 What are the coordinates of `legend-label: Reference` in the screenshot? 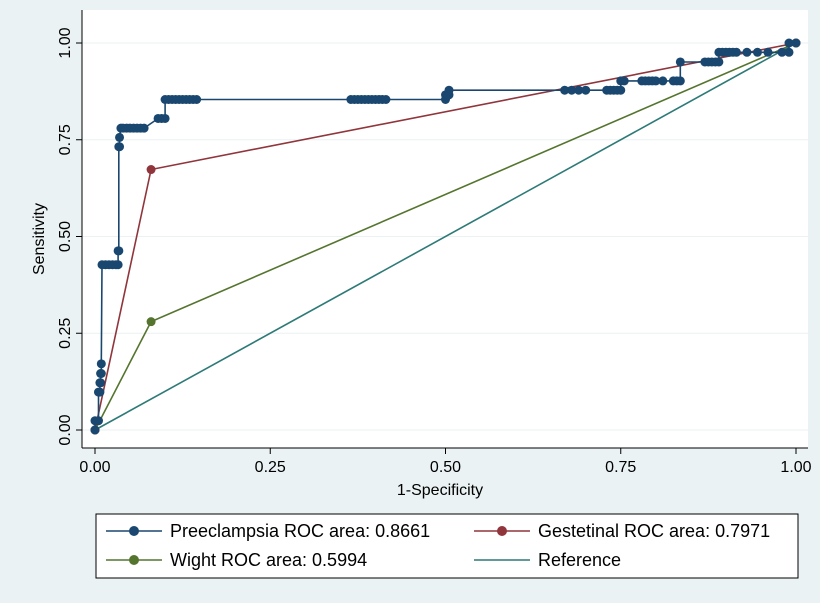 It's located at (579, 560).